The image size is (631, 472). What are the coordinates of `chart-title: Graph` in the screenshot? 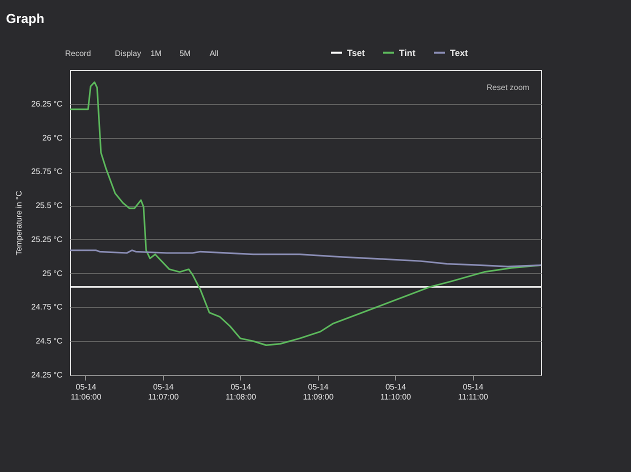 It's located at (25, 18).